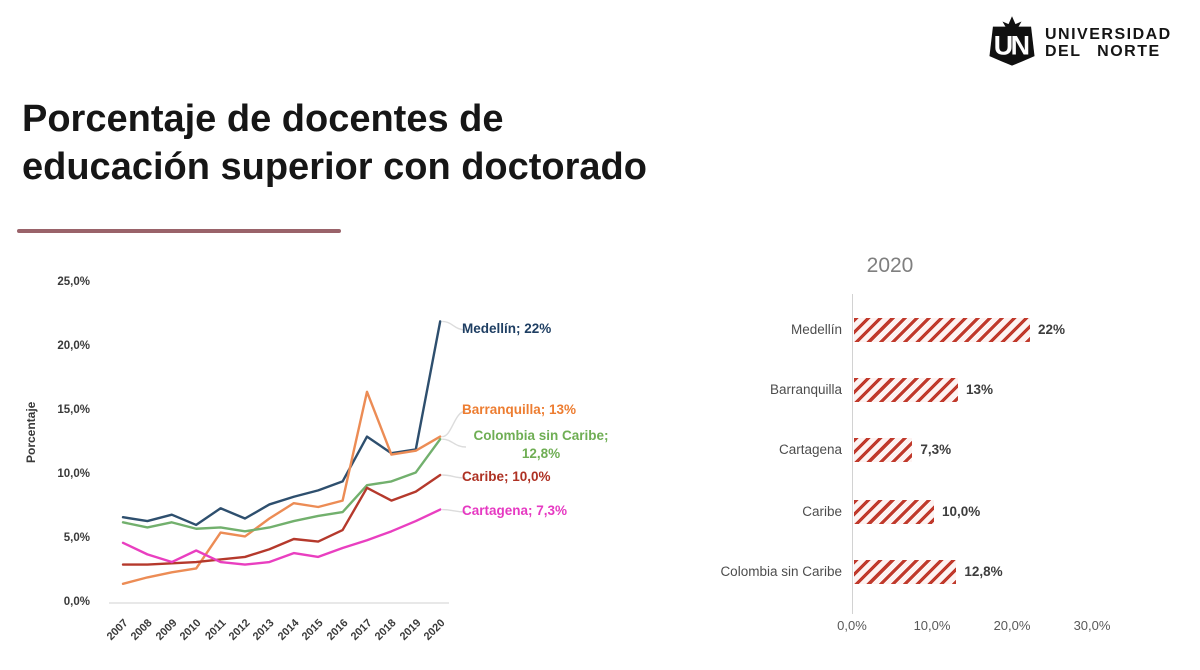 The width and height of the screenshot is (1200, 670). What do you see at coordinates (936, 449) in the screenshot?
I see `bar-value-label: 7,3%` at bounding box center [936, 449].